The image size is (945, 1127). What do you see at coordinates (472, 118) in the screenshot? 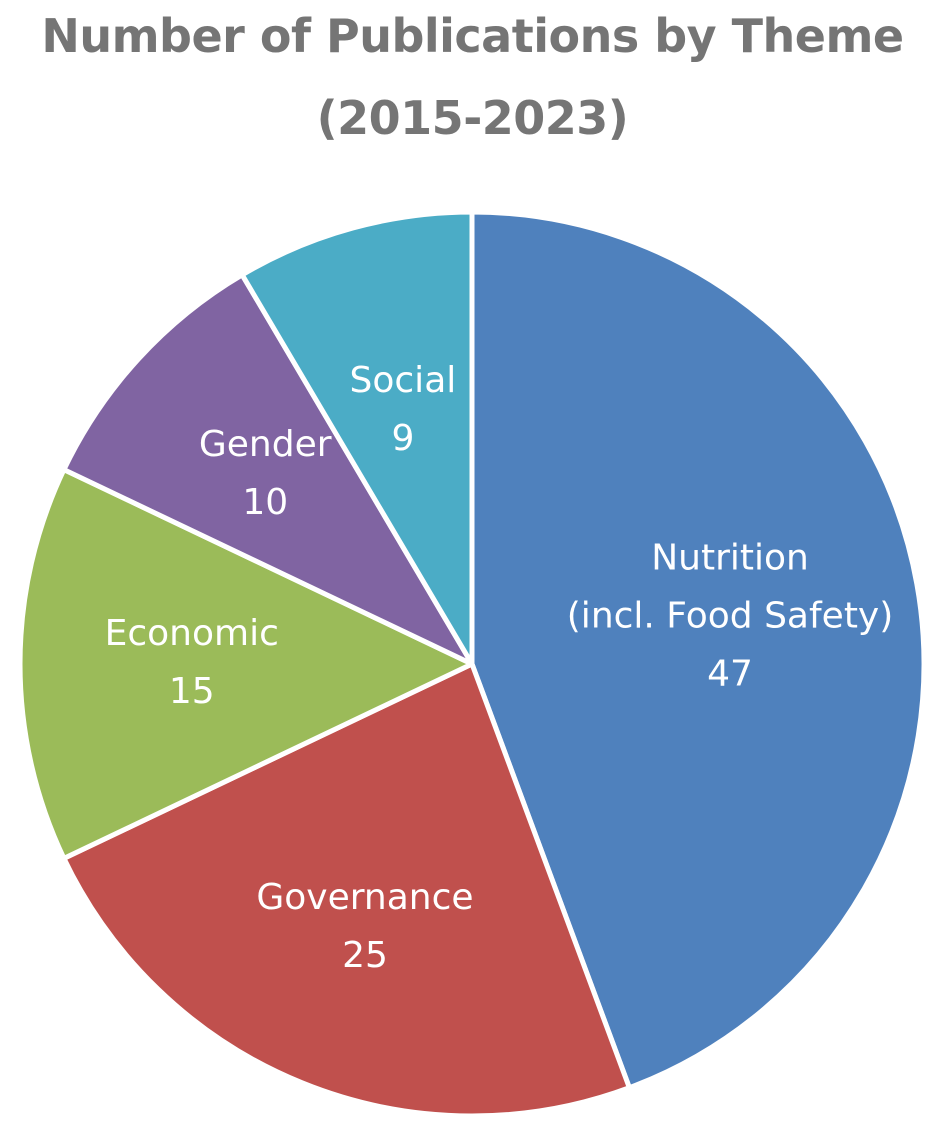
I see `chart-subtitle: (2015-2023)` at bounding box center [472, 118].